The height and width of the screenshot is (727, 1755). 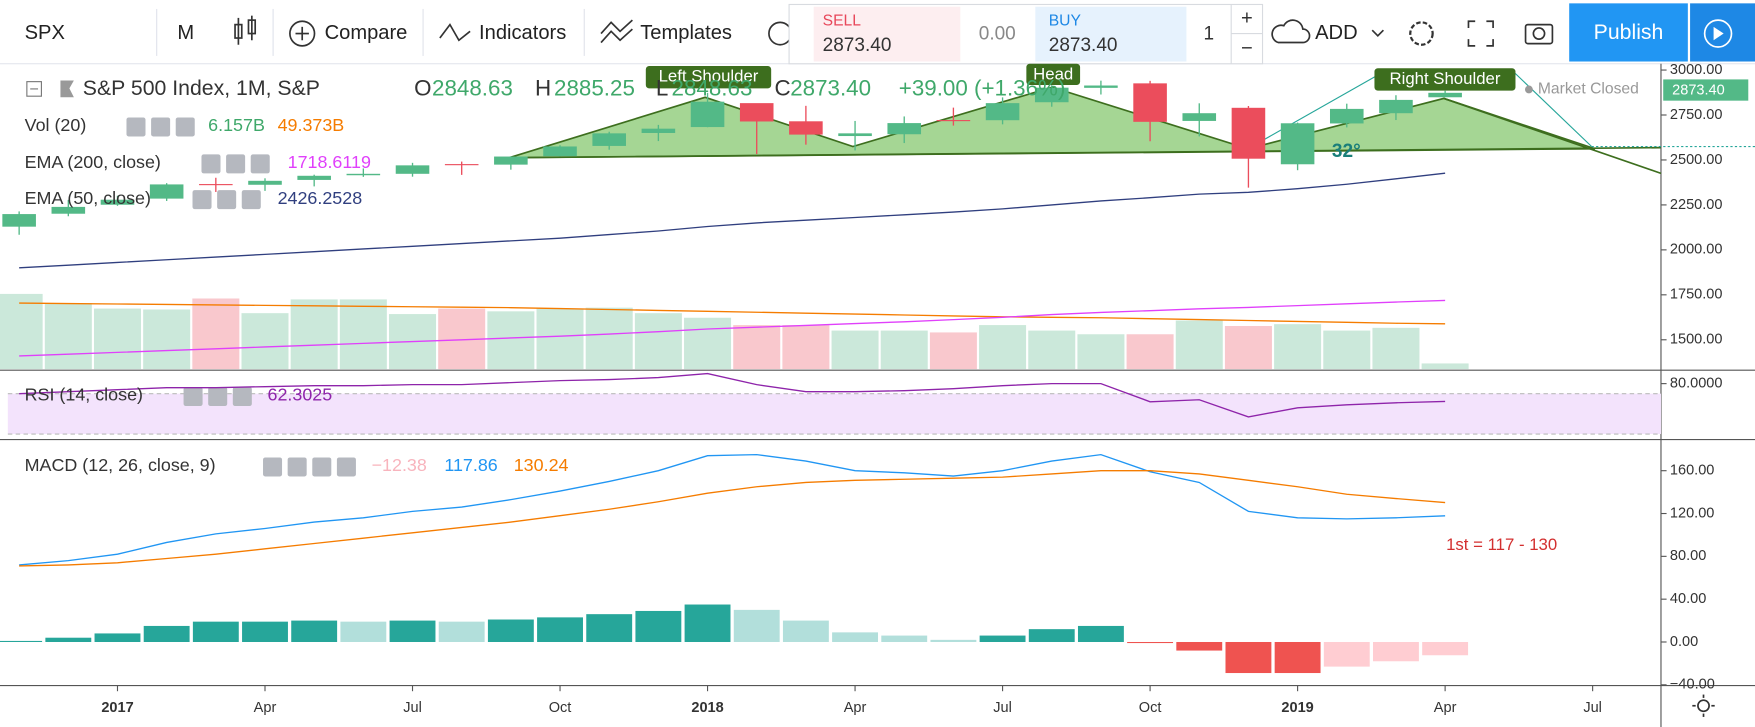 I want to click on ohlc-label: H, so click(x=543, y=87).